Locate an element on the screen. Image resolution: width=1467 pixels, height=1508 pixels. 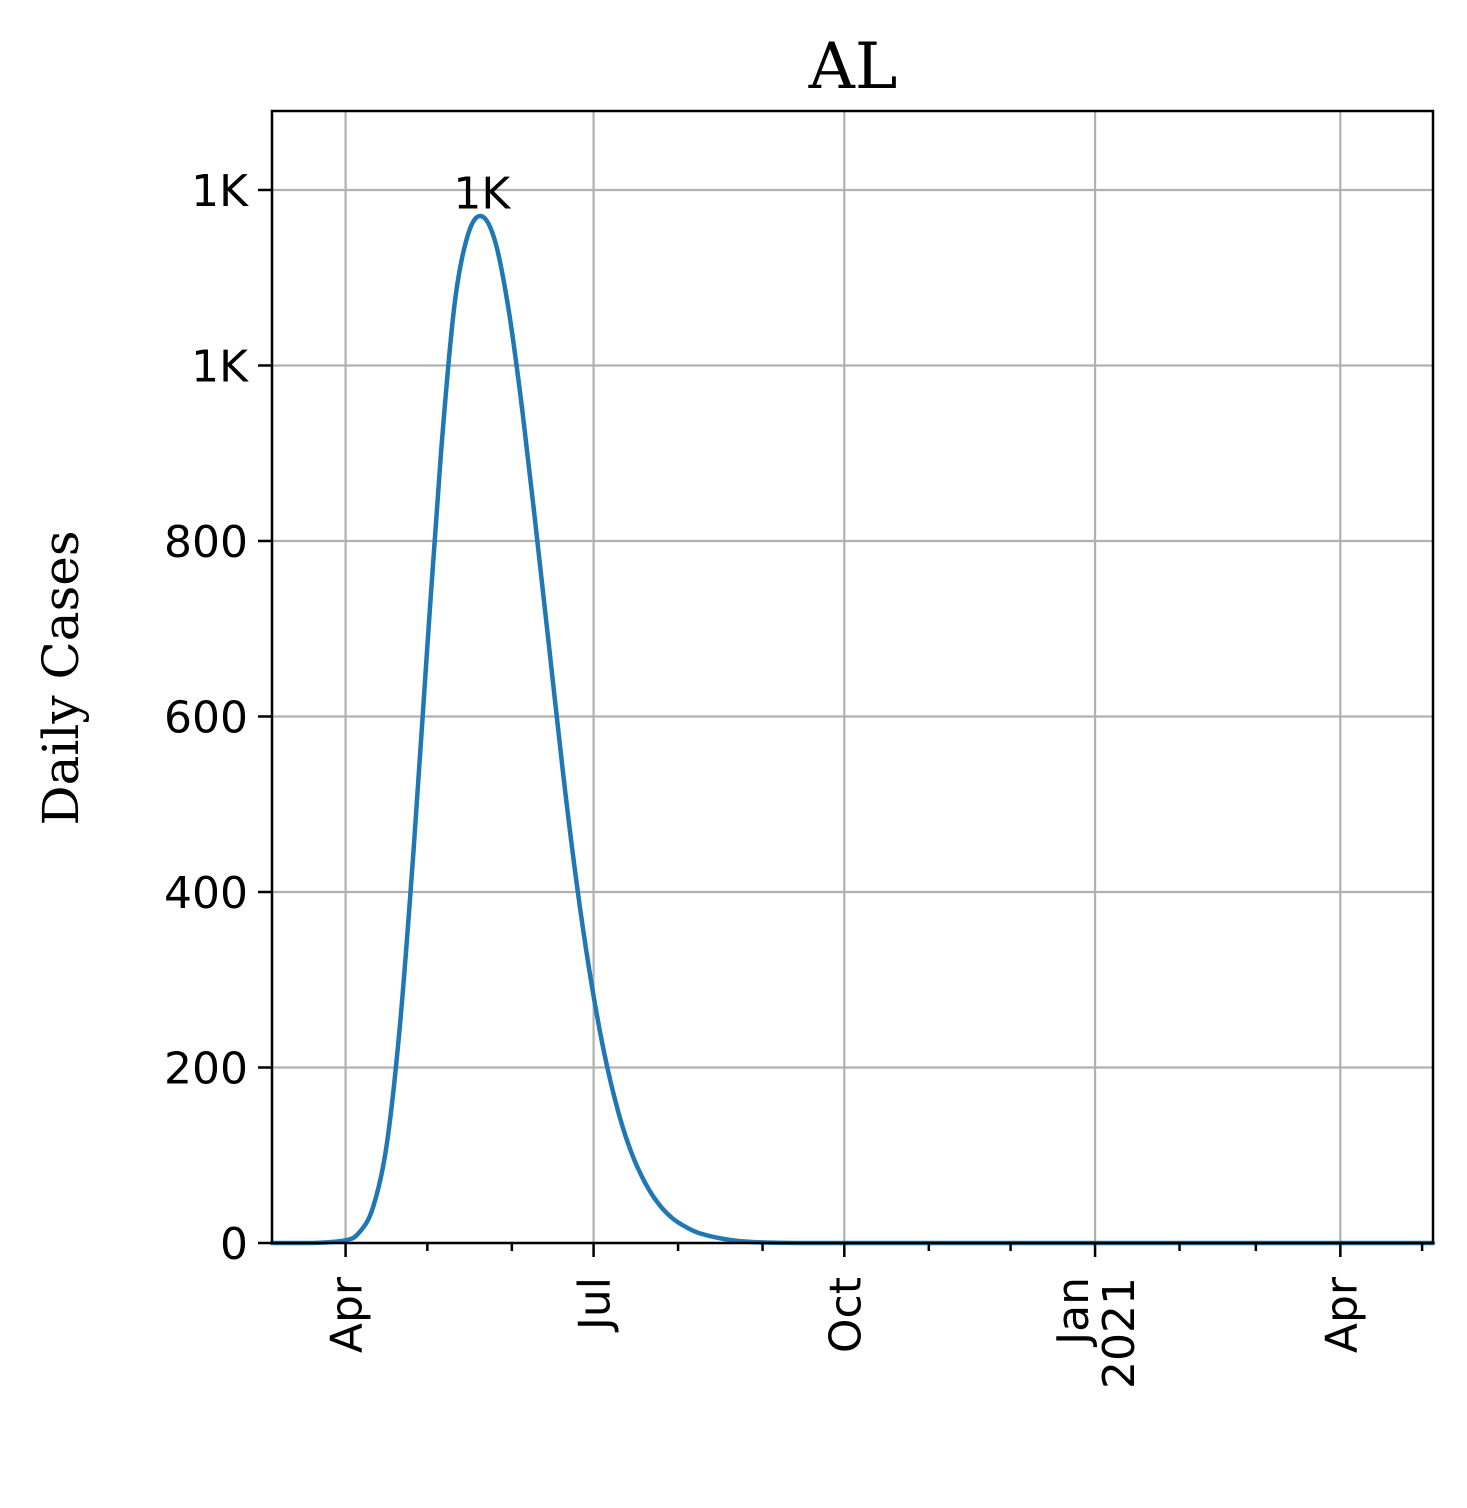
x-tick-label: Jul is located at coordinates (595, 1305).